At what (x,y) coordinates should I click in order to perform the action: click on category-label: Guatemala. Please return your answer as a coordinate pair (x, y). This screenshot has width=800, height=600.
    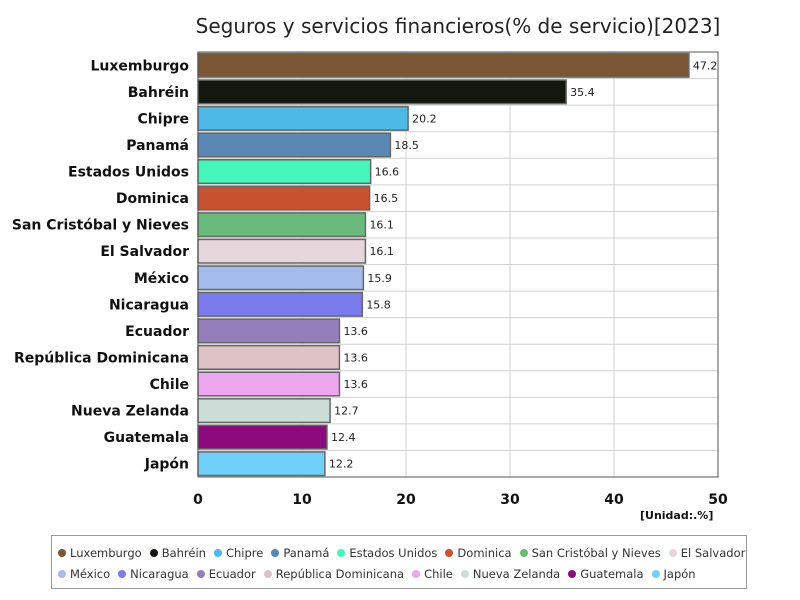
    Looking at the image, I should click on (146, 438).